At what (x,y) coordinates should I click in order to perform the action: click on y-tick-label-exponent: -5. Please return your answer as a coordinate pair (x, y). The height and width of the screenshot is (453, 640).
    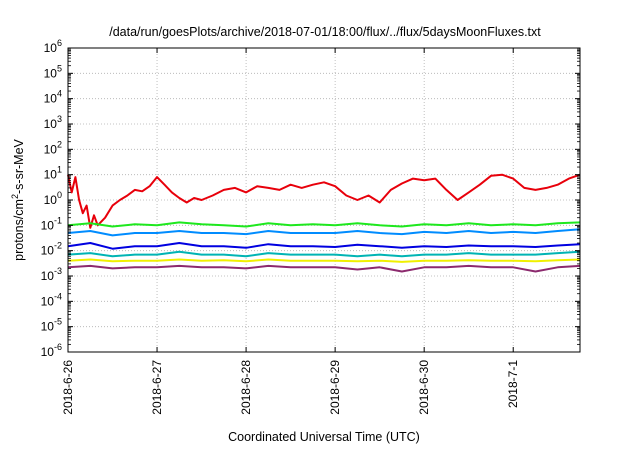
    Looking at the image, I should click on (58, 322).